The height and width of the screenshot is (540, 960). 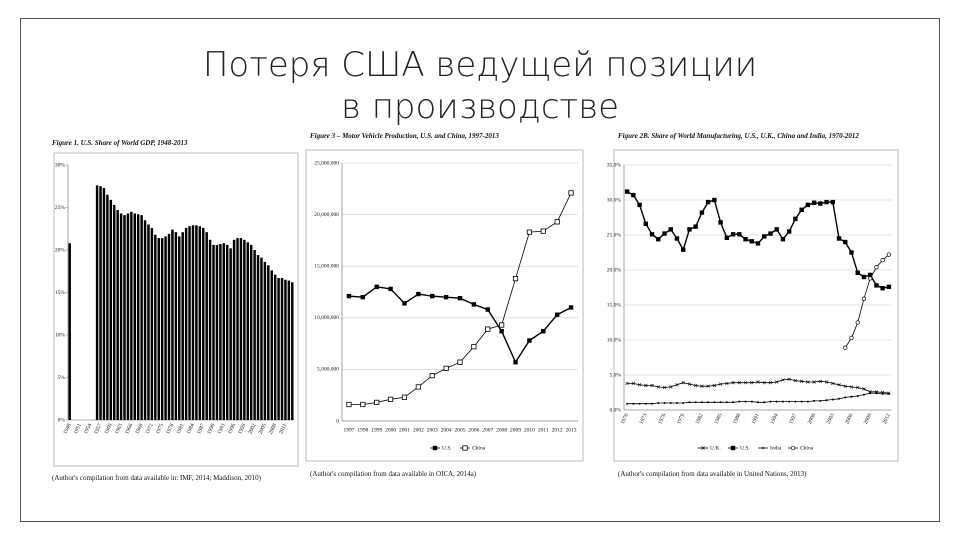 What do you see at coordinates (62, 378) in the screenshot?
I see `y-tick-label: 5%` at bounding box center [62, 378].